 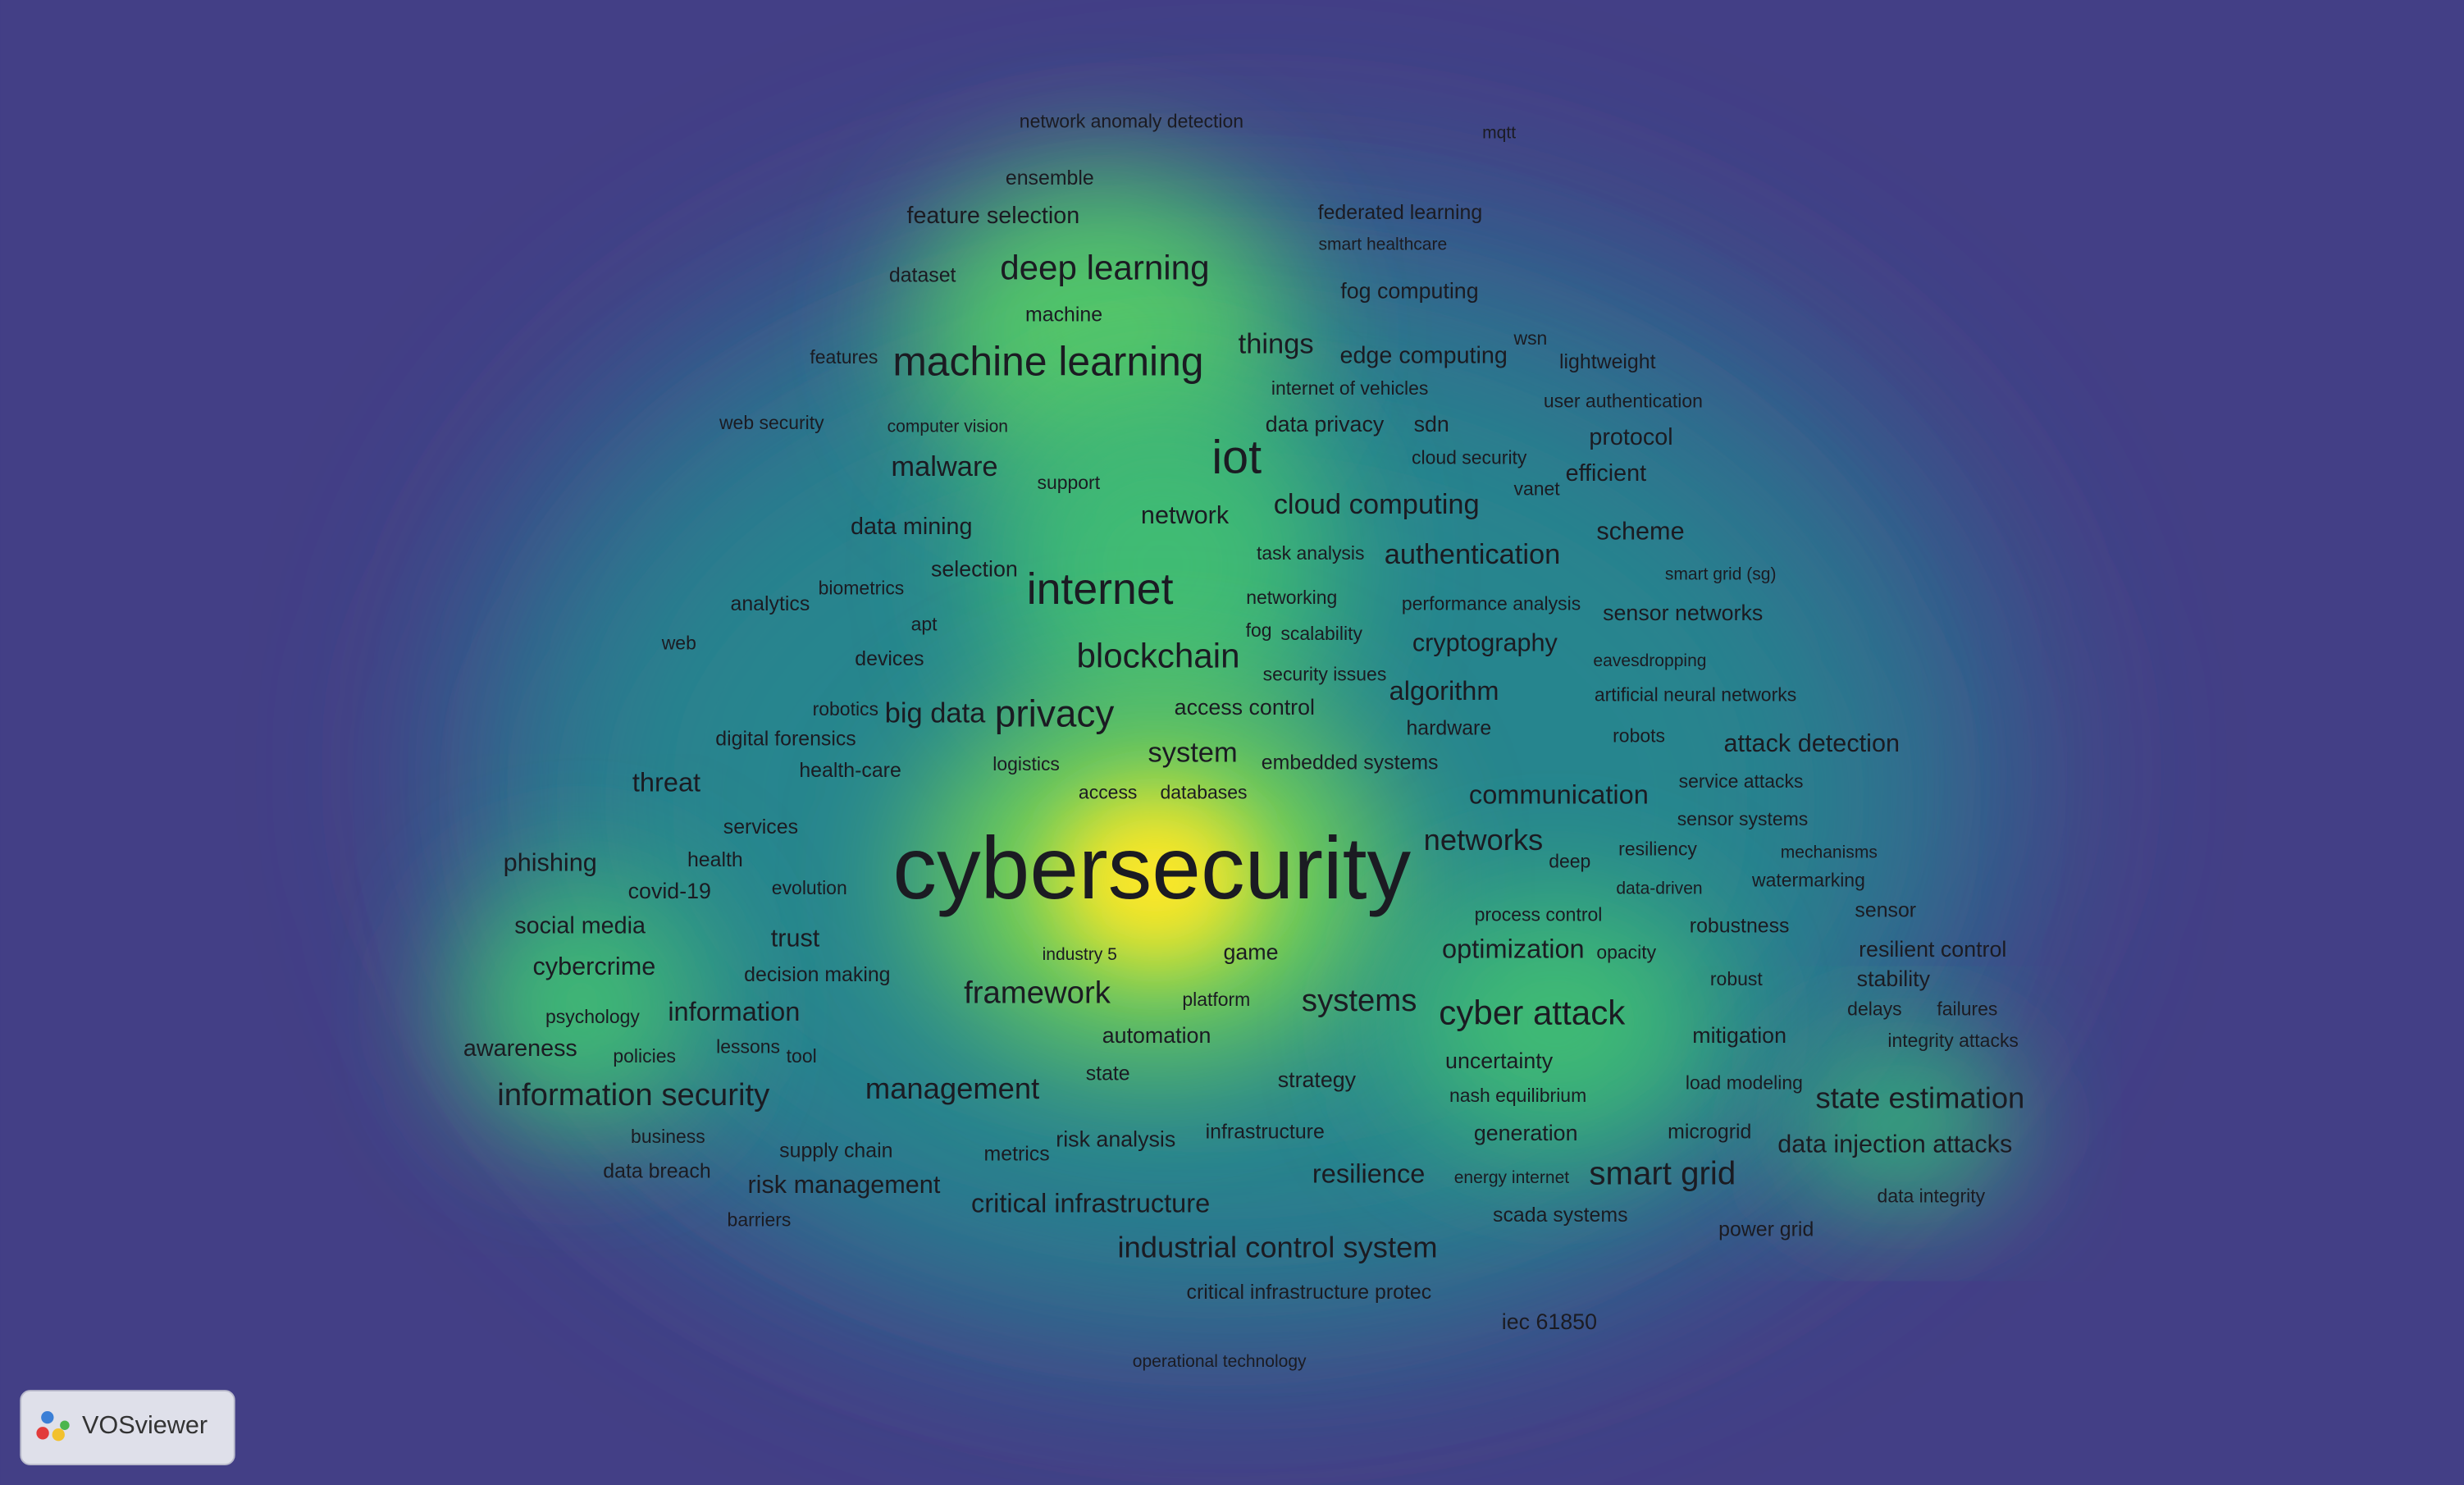 What do you see at coordinates (1744, 1083) in the screenshot?
I see `term-label: load modeling` at bounding box center [1744, 1083].